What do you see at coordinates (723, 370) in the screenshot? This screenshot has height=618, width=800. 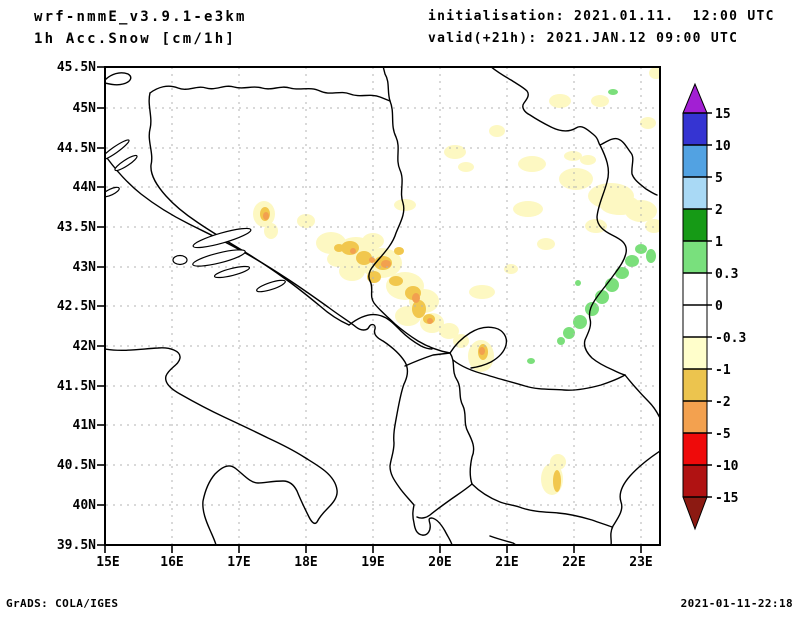 I see `colorbar-label: -1` at bounding box center [723, 370].